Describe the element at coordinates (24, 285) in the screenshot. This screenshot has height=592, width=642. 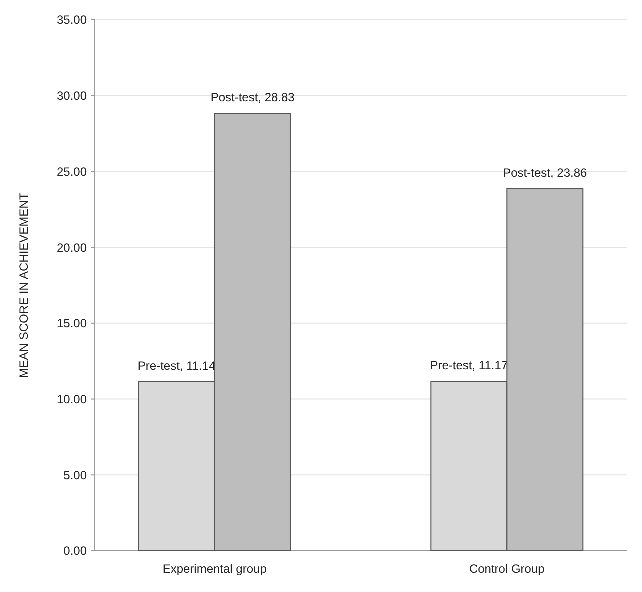
I see `y-axis-title: MEAN SCORE IN ACHIEVEMENT` at that location.